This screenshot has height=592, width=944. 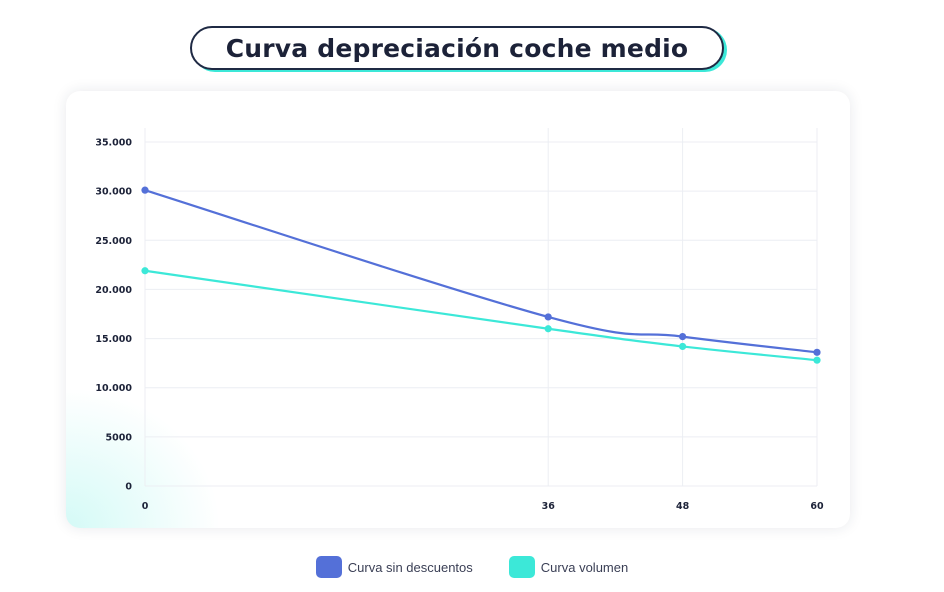 What do you see at coordinates (113, 192) in the screenshot?
I see `y-tick-label: 30.000` at bounding box center [113, 192].